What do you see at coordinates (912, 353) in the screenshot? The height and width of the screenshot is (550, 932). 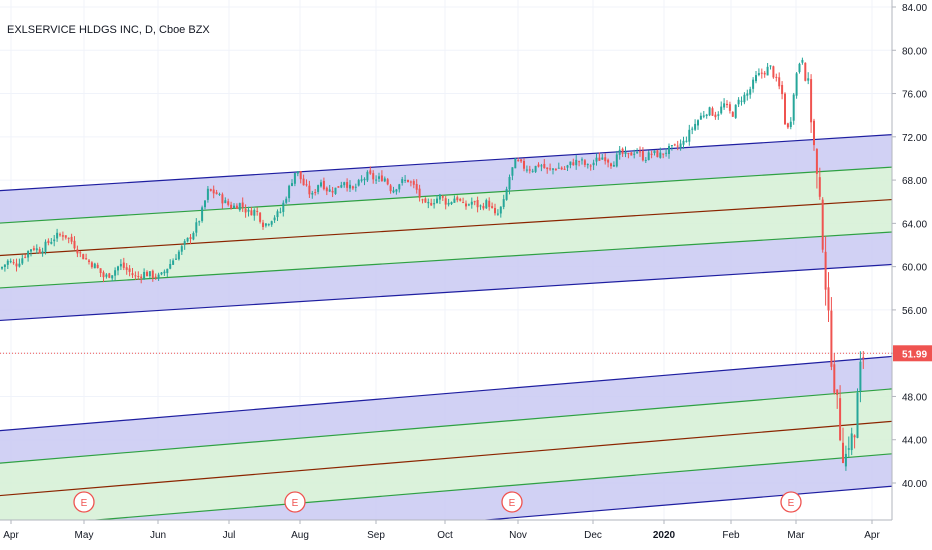 I see `last-price-badge` at bounding box center [912, 353].